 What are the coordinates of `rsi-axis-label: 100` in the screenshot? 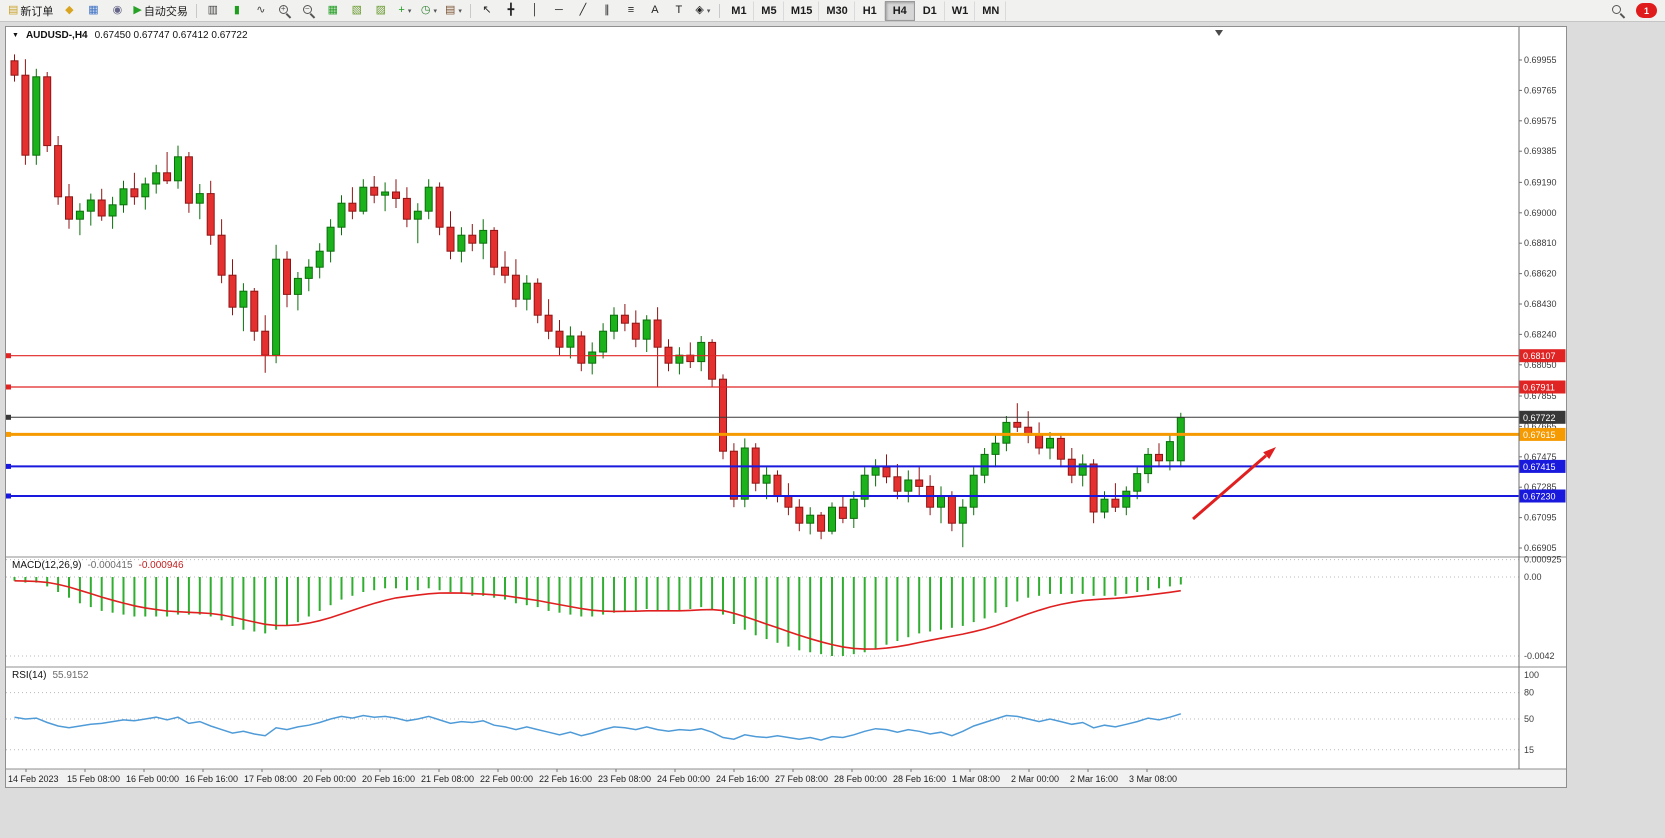 It's located at (1531, 675).